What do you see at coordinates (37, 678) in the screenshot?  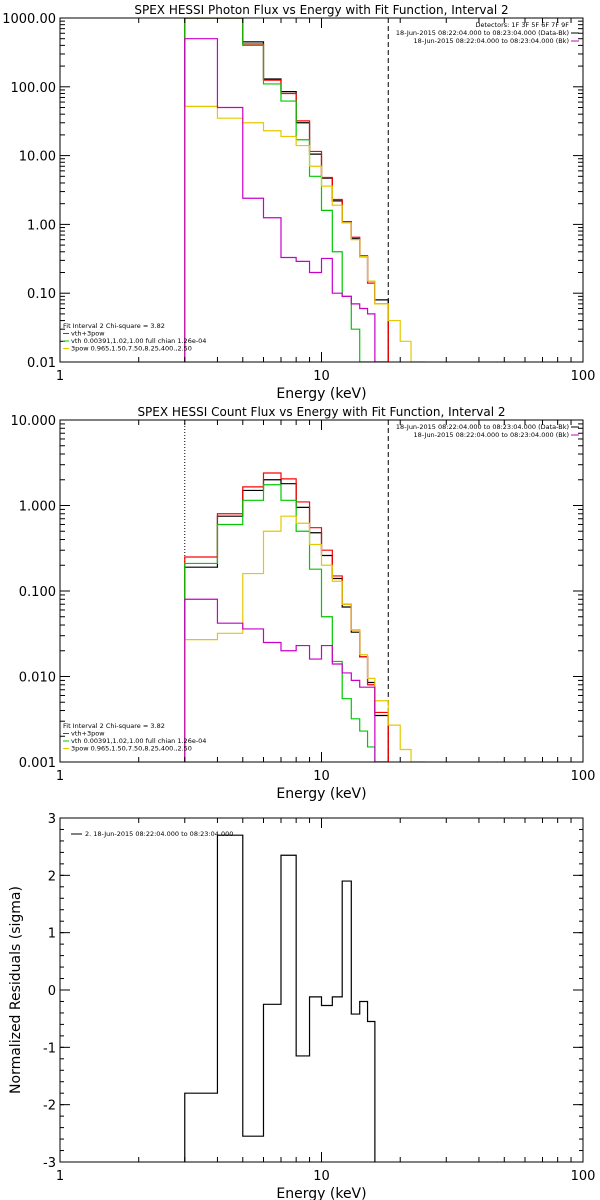 I see `y-tick-label: 0.010` at bounding box center [37, 678].